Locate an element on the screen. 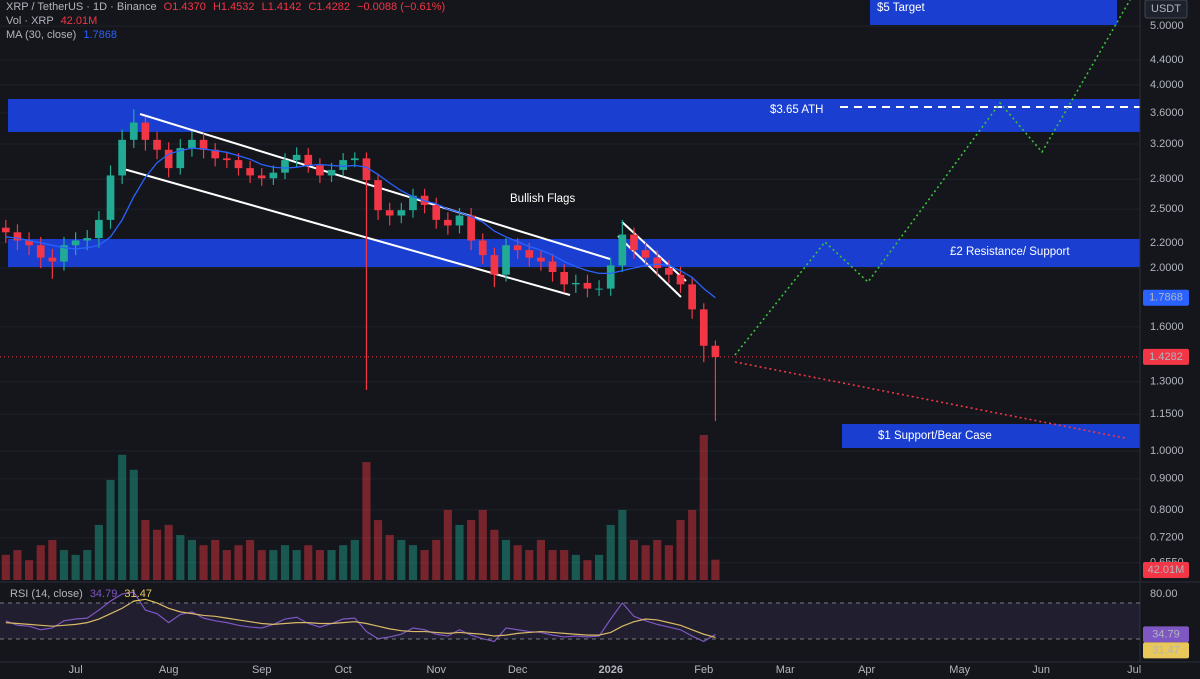 This screenshot has width=1200, height=679. y-tick-label: 80.00 is located at coordinates (1164, 594).